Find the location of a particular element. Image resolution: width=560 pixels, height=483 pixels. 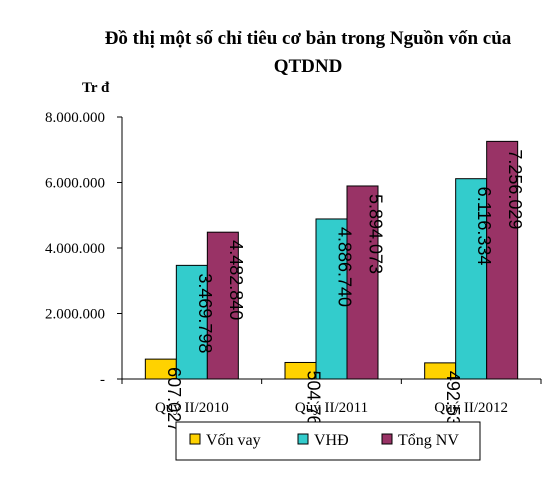

x-tick-label: Quý II/2011 is located at coordinates (331, 408).